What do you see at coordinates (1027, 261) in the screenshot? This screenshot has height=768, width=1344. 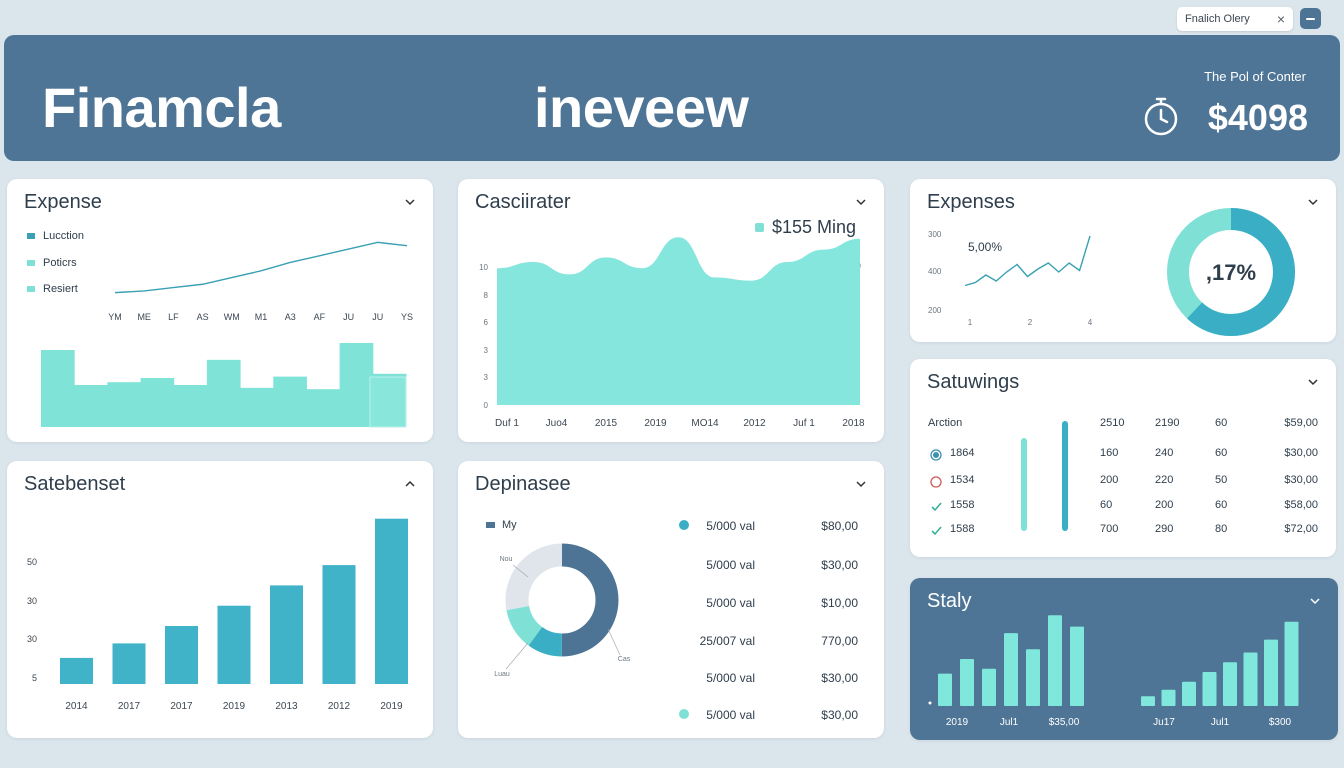 I see `line-series` at bounding box center [1027, 261].